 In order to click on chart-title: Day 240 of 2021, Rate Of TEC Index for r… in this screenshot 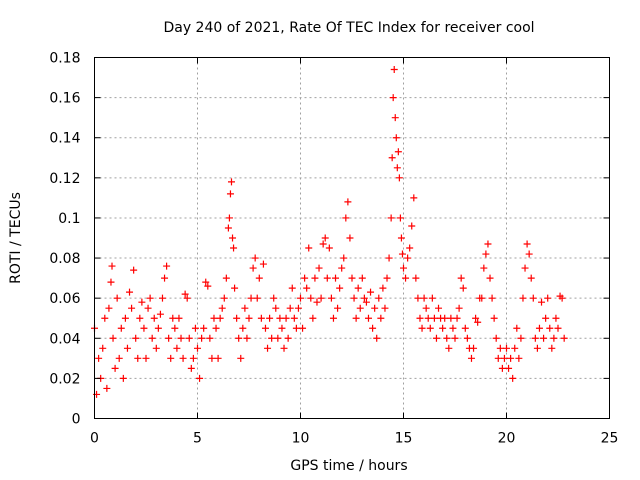, I will do `click(348, 28)`.